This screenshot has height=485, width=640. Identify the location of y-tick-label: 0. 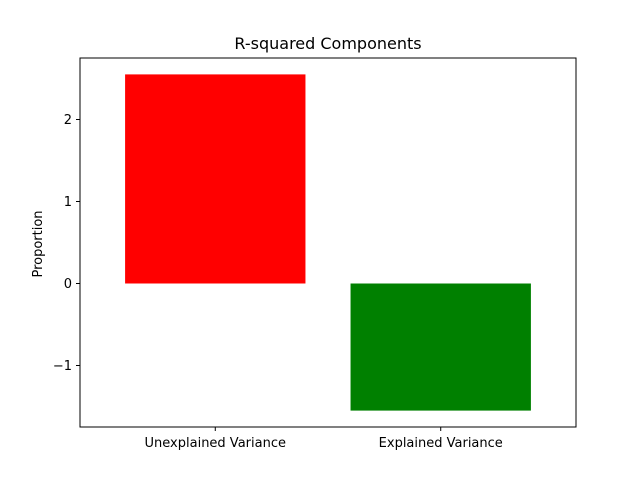
(68, 284).